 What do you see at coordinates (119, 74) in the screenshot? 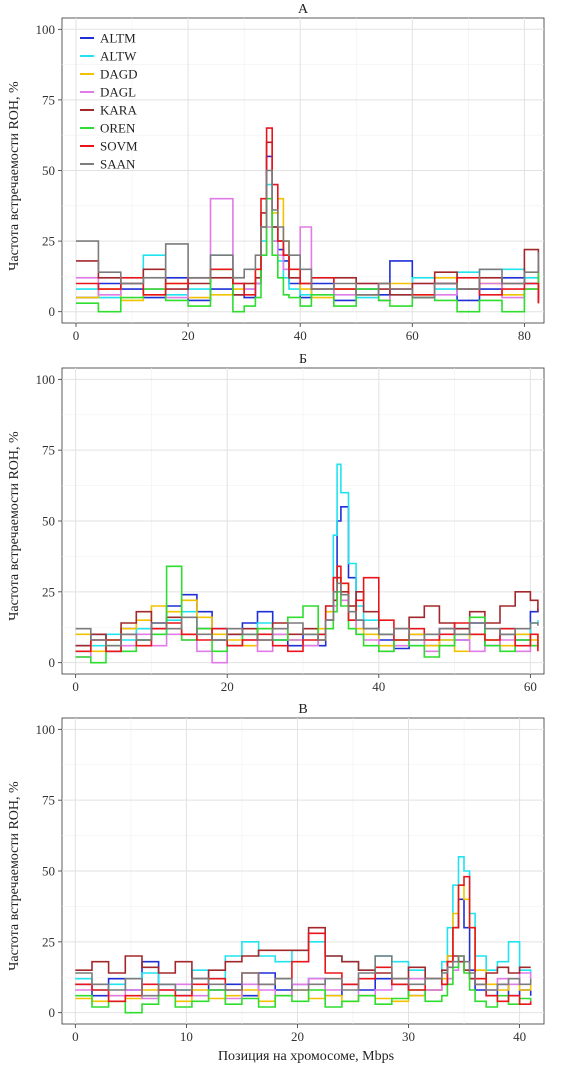
I see `legend-label-dagd: DAGD` at bounding box center [119, 74].